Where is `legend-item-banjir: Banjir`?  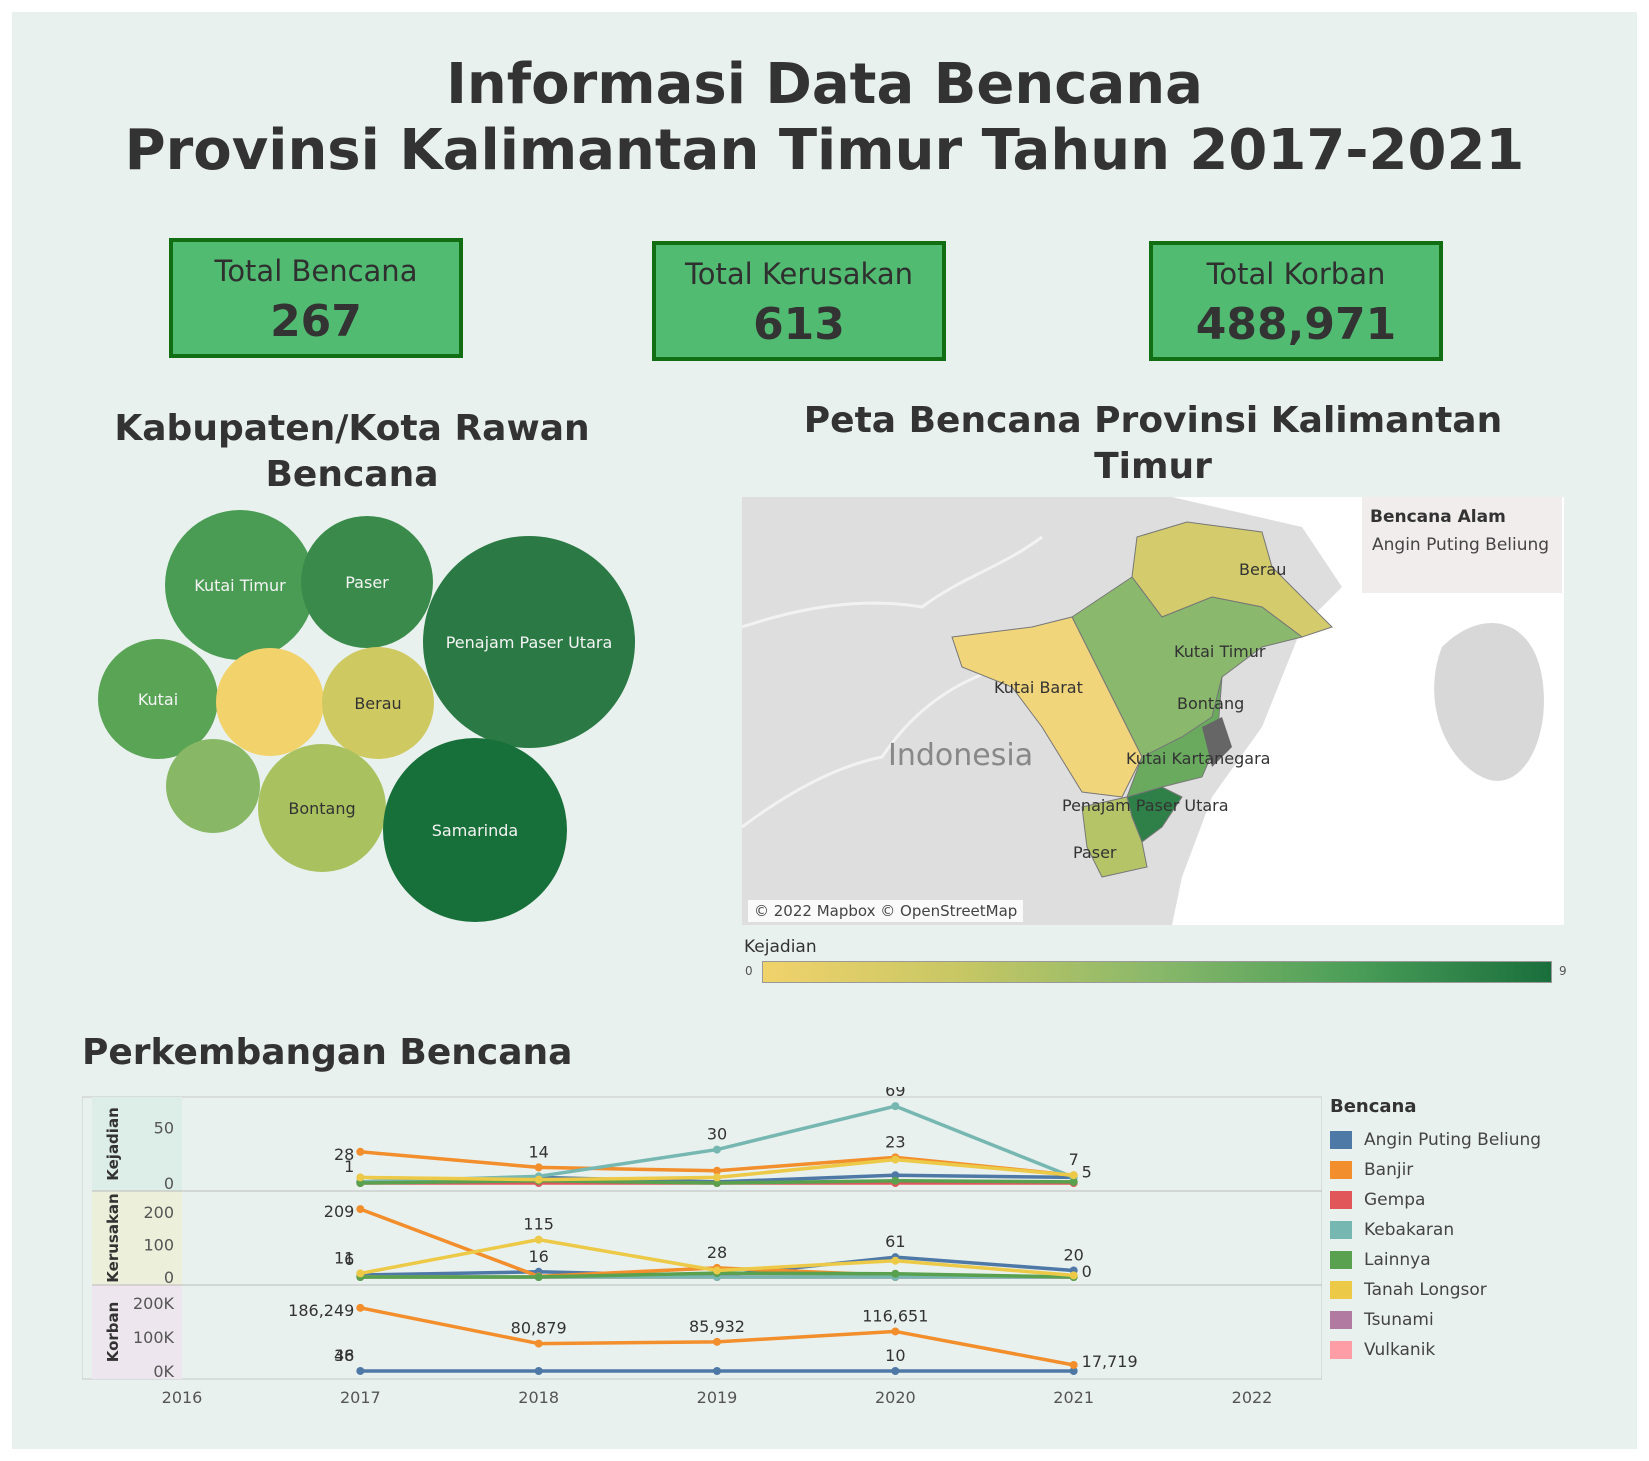
legend-item-banjir: Banjir is located at coordinates (1480, 1170).